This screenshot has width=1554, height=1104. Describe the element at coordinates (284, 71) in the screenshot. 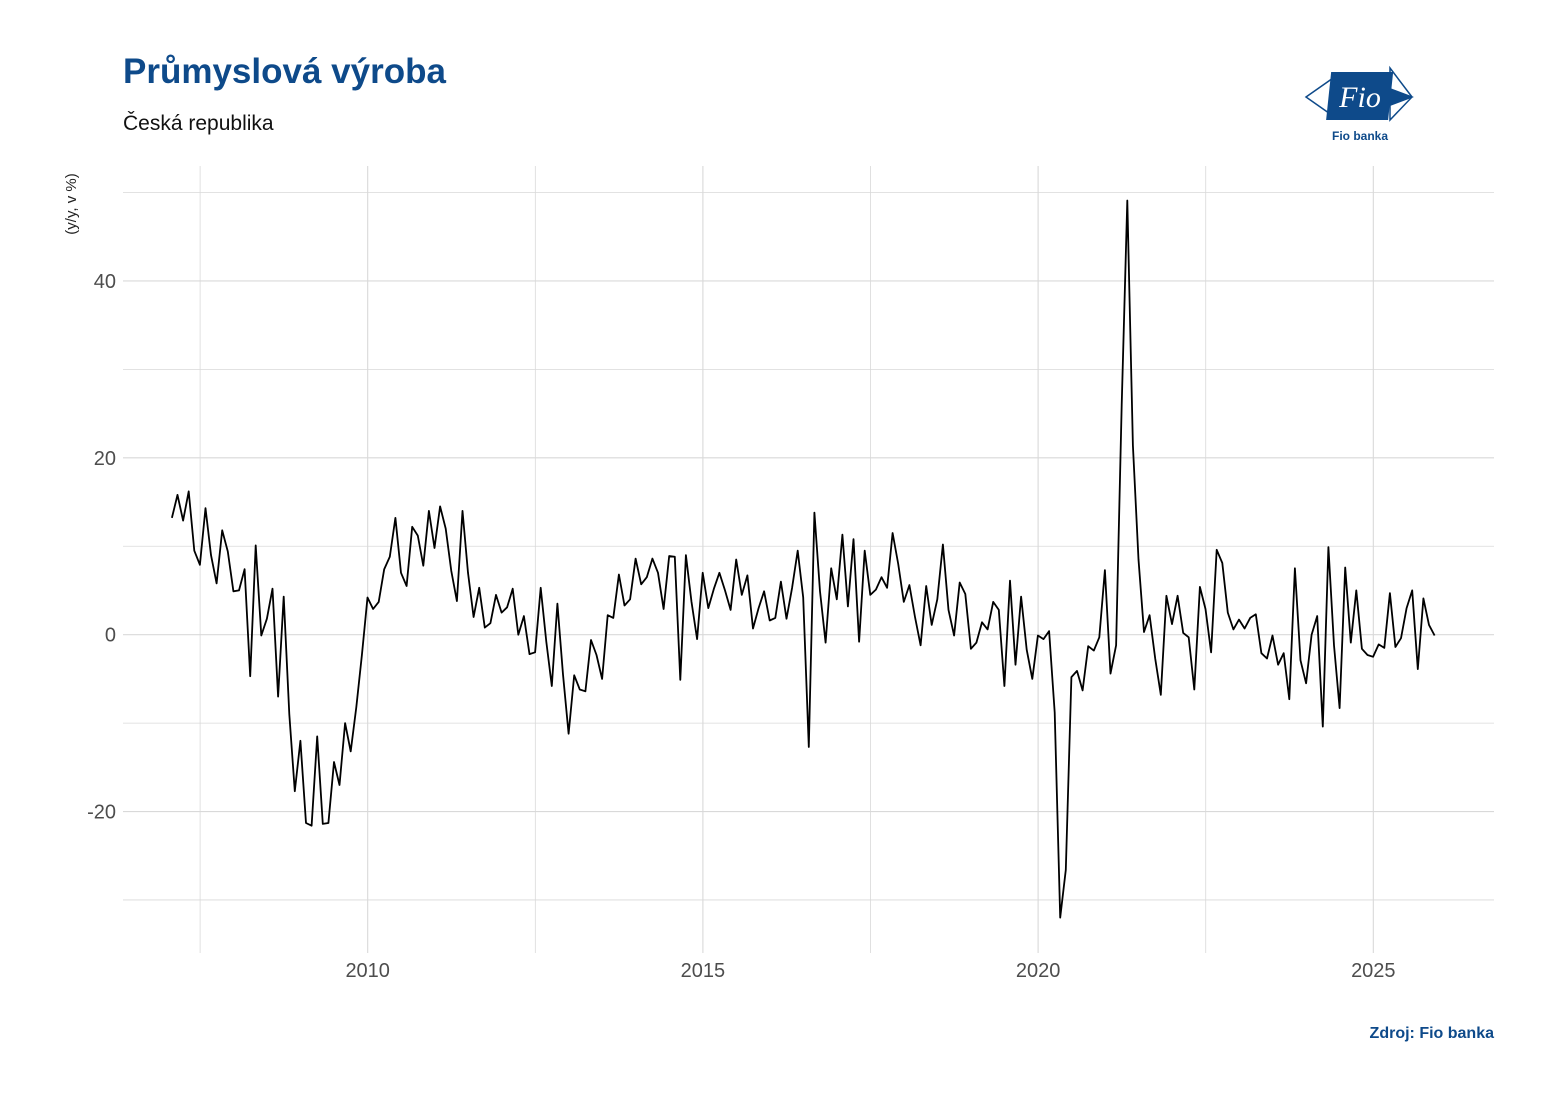

I see `chart-title: Průmyslová výroba` at that location.